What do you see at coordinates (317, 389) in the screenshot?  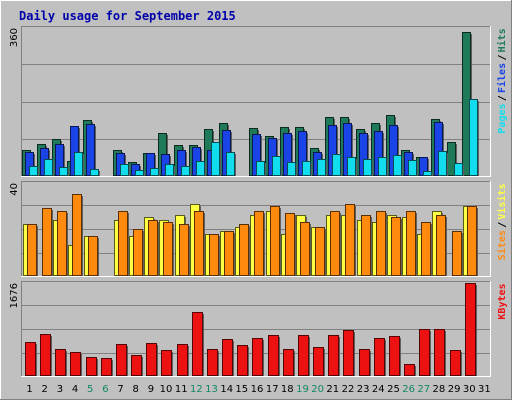 I see `x-tick-day-20: 20` at bounding box center [317, 389].